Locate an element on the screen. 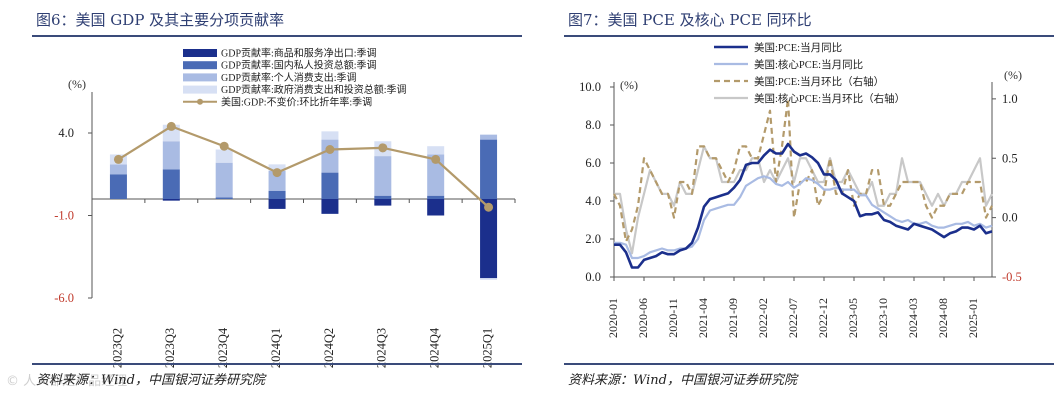 This screenshot has height=404, width=1064. x-tick-label: 2022-02 is located at coordinates (763, 318).